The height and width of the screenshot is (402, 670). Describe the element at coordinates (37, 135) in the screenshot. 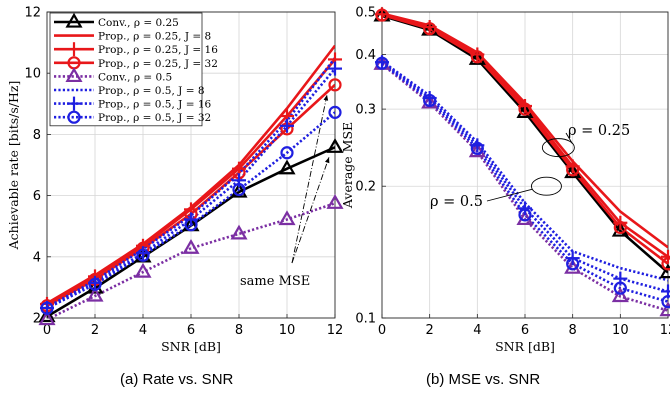

I see `y-tick-label: 8` at that location.